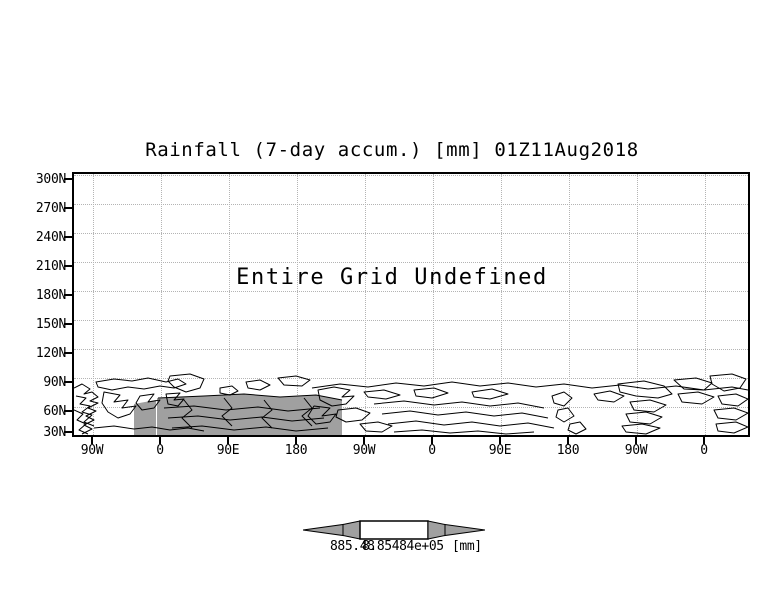  Describe the element at coordinates (352, 546) in the screenshot. I see `colorbar-low-label: 885.48` at that location.